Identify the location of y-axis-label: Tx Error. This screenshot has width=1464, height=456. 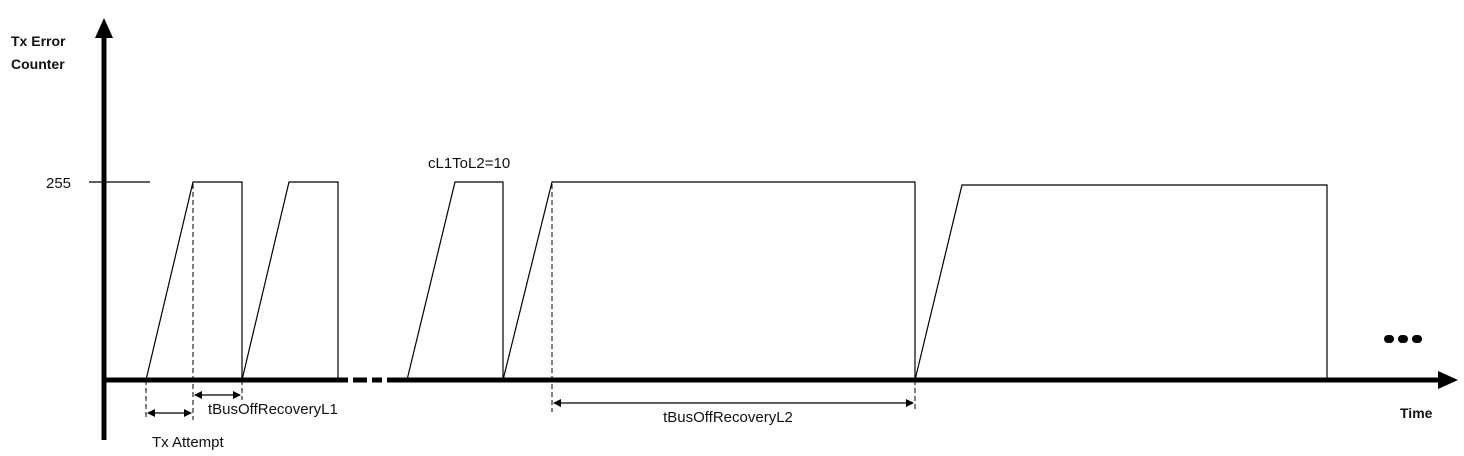
(38, 41).